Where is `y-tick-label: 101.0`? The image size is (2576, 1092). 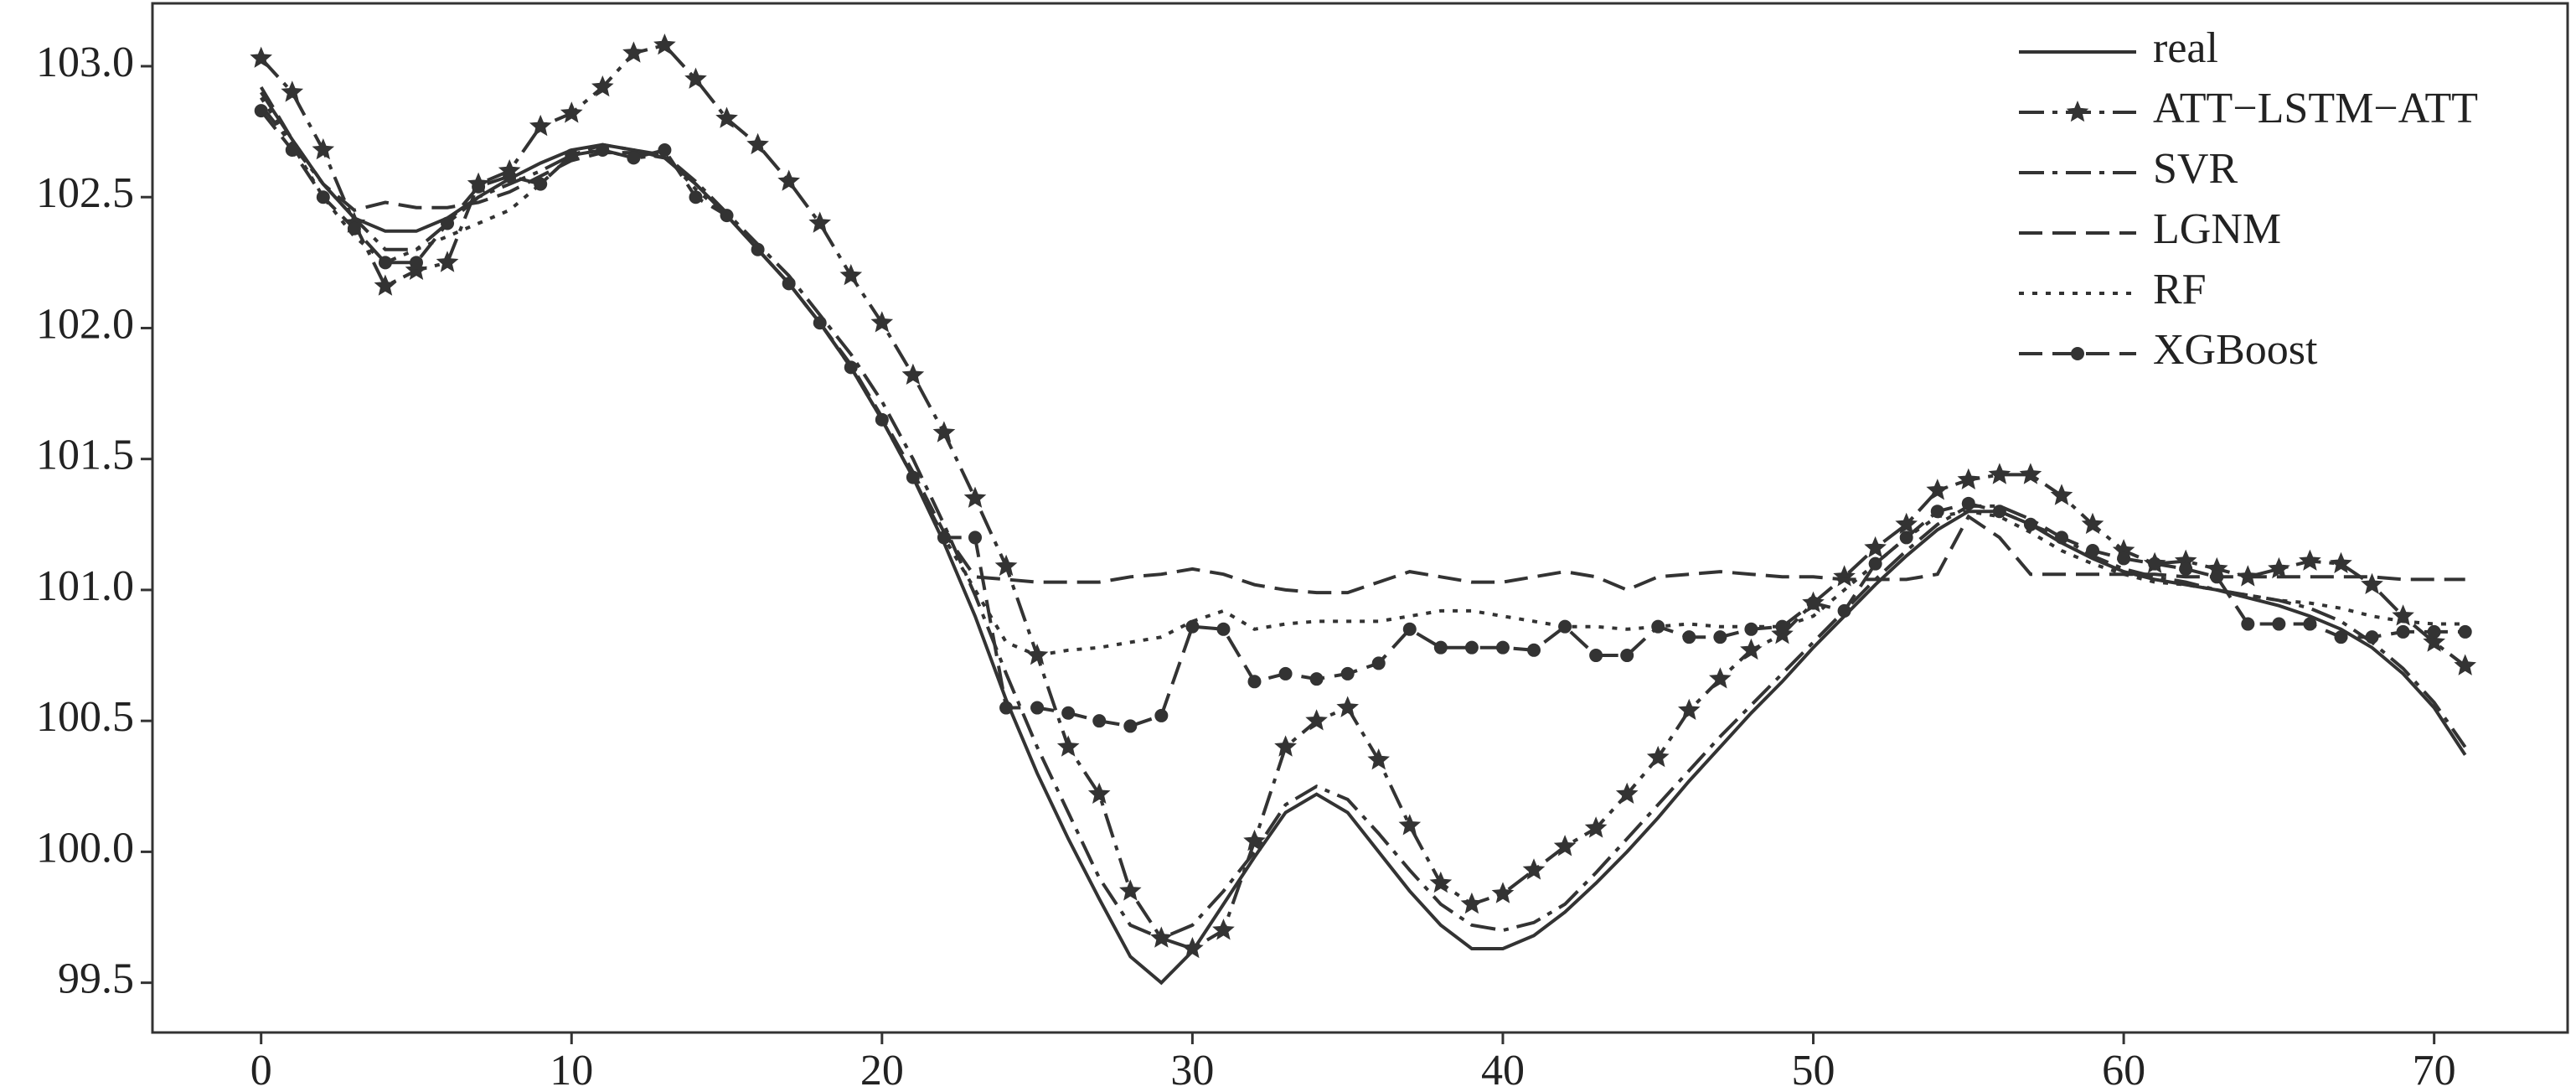 y-tick-label: 101.0 is located at coordinates (85, 586).